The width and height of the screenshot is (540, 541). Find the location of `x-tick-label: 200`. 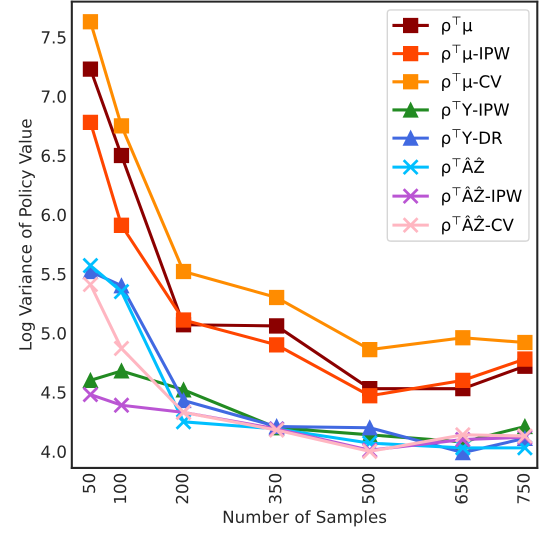

x-tick-label: 200 is located at coordinates (182, 489).